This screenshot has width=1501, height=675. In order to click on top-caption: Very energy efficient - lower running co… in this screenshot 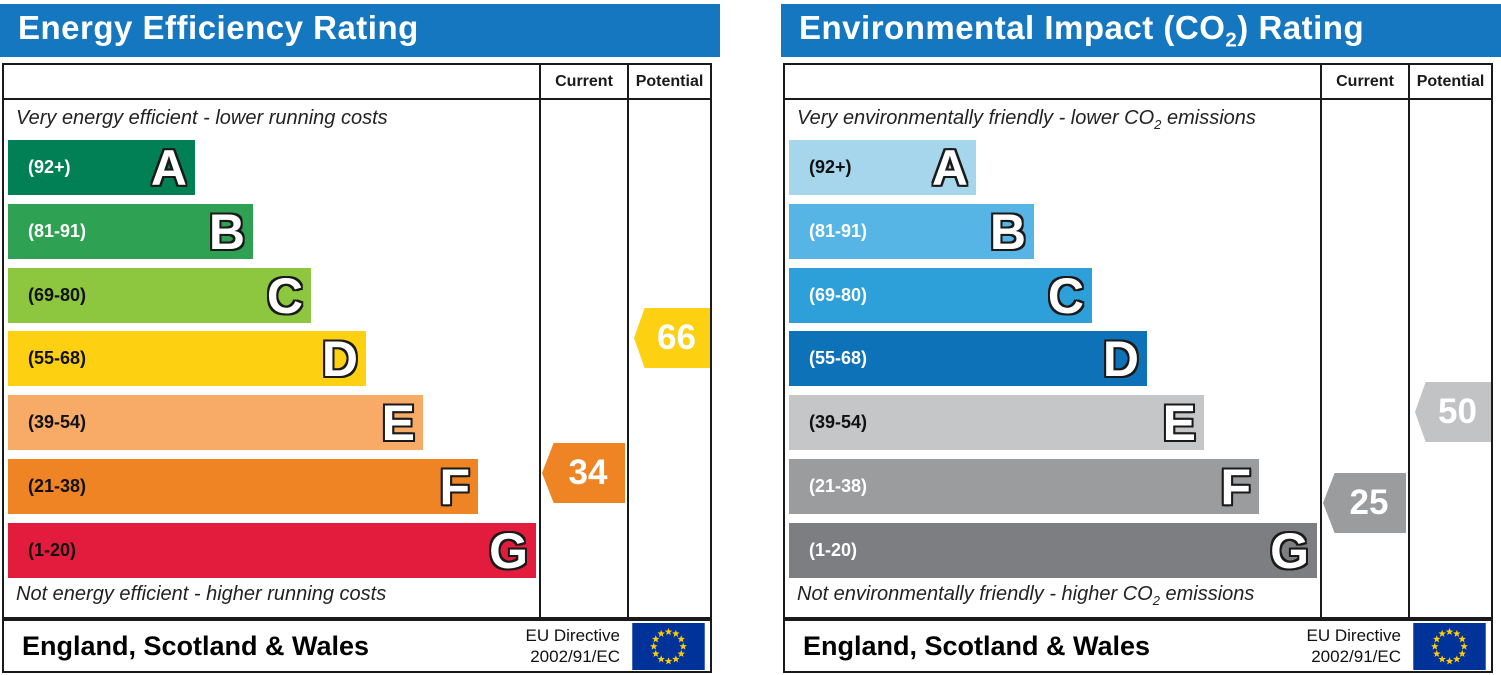, I will do `click(202, 118)`.